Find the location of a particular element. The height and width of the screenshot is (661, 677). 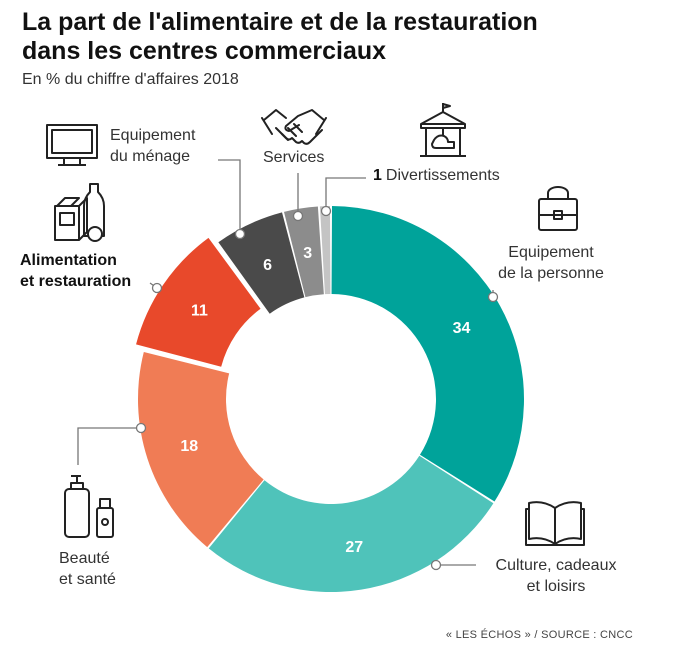

television-icon is located at coordinates (72, 145).